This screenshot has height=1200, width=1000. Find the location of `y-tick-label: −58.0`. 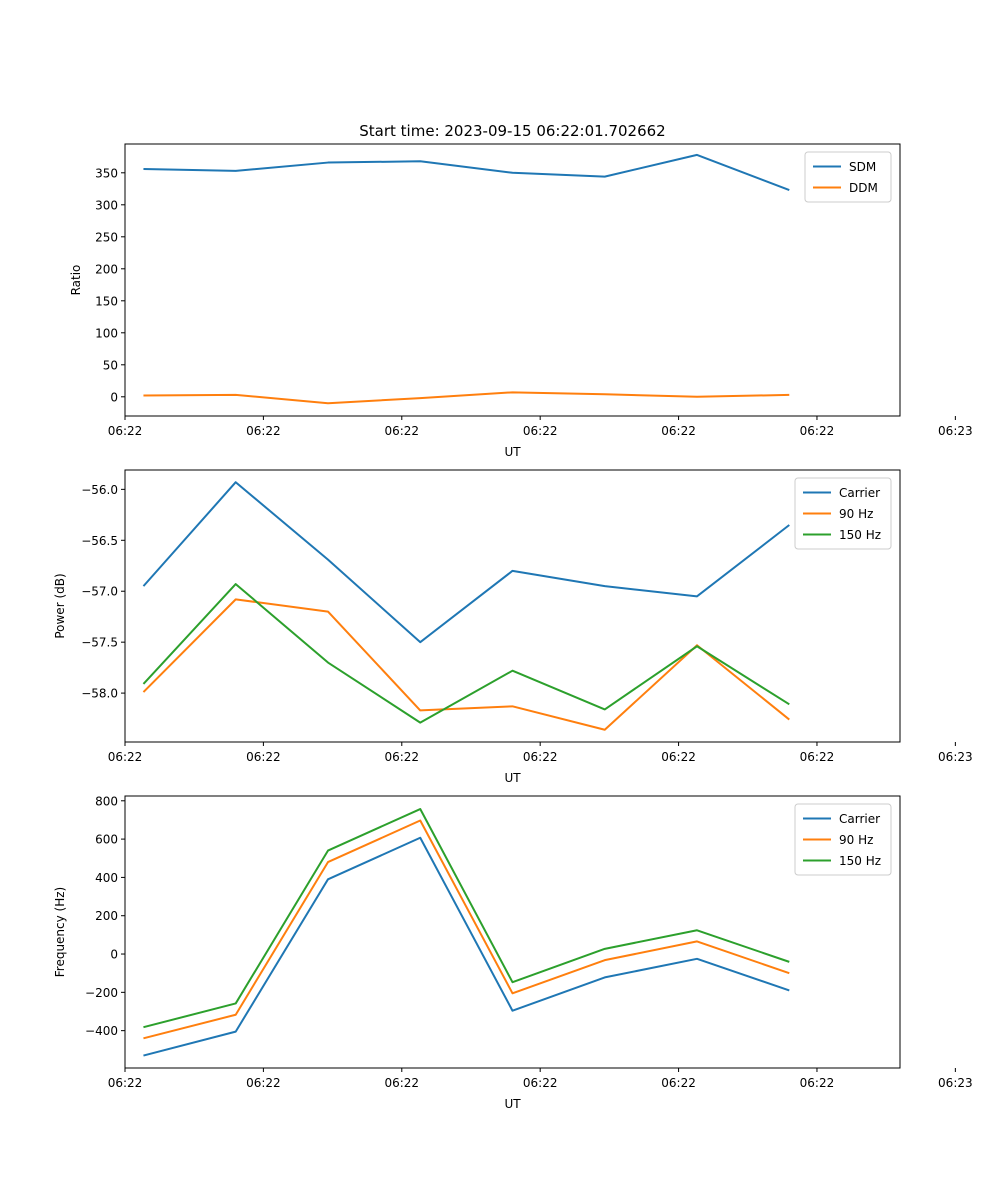

y-tick-label: −58.0 is located at coordinates (99, 694).